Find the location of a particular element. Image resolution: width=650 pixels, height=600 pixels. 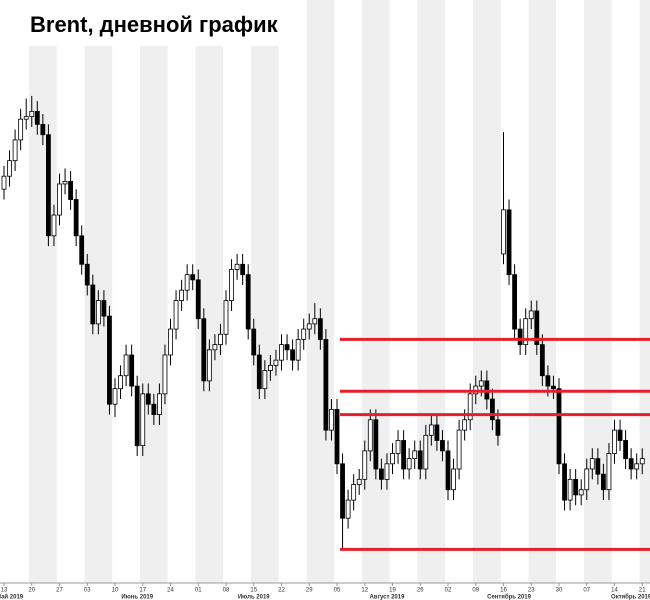

x-tick-label: 03 is located at coordinates (87, 591).